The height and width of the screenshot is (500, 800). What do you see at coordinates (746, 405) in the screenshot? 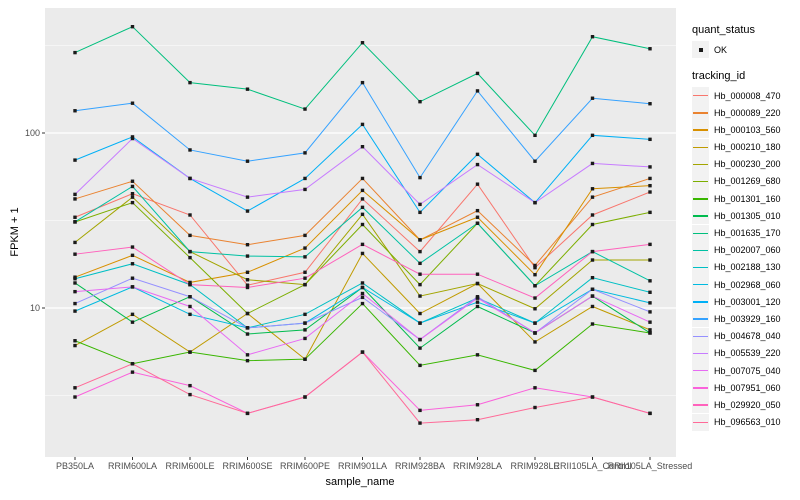
I see `legend-entry-Hb_029920_050: Hb_029920_050` at bounding box center [746, 405].